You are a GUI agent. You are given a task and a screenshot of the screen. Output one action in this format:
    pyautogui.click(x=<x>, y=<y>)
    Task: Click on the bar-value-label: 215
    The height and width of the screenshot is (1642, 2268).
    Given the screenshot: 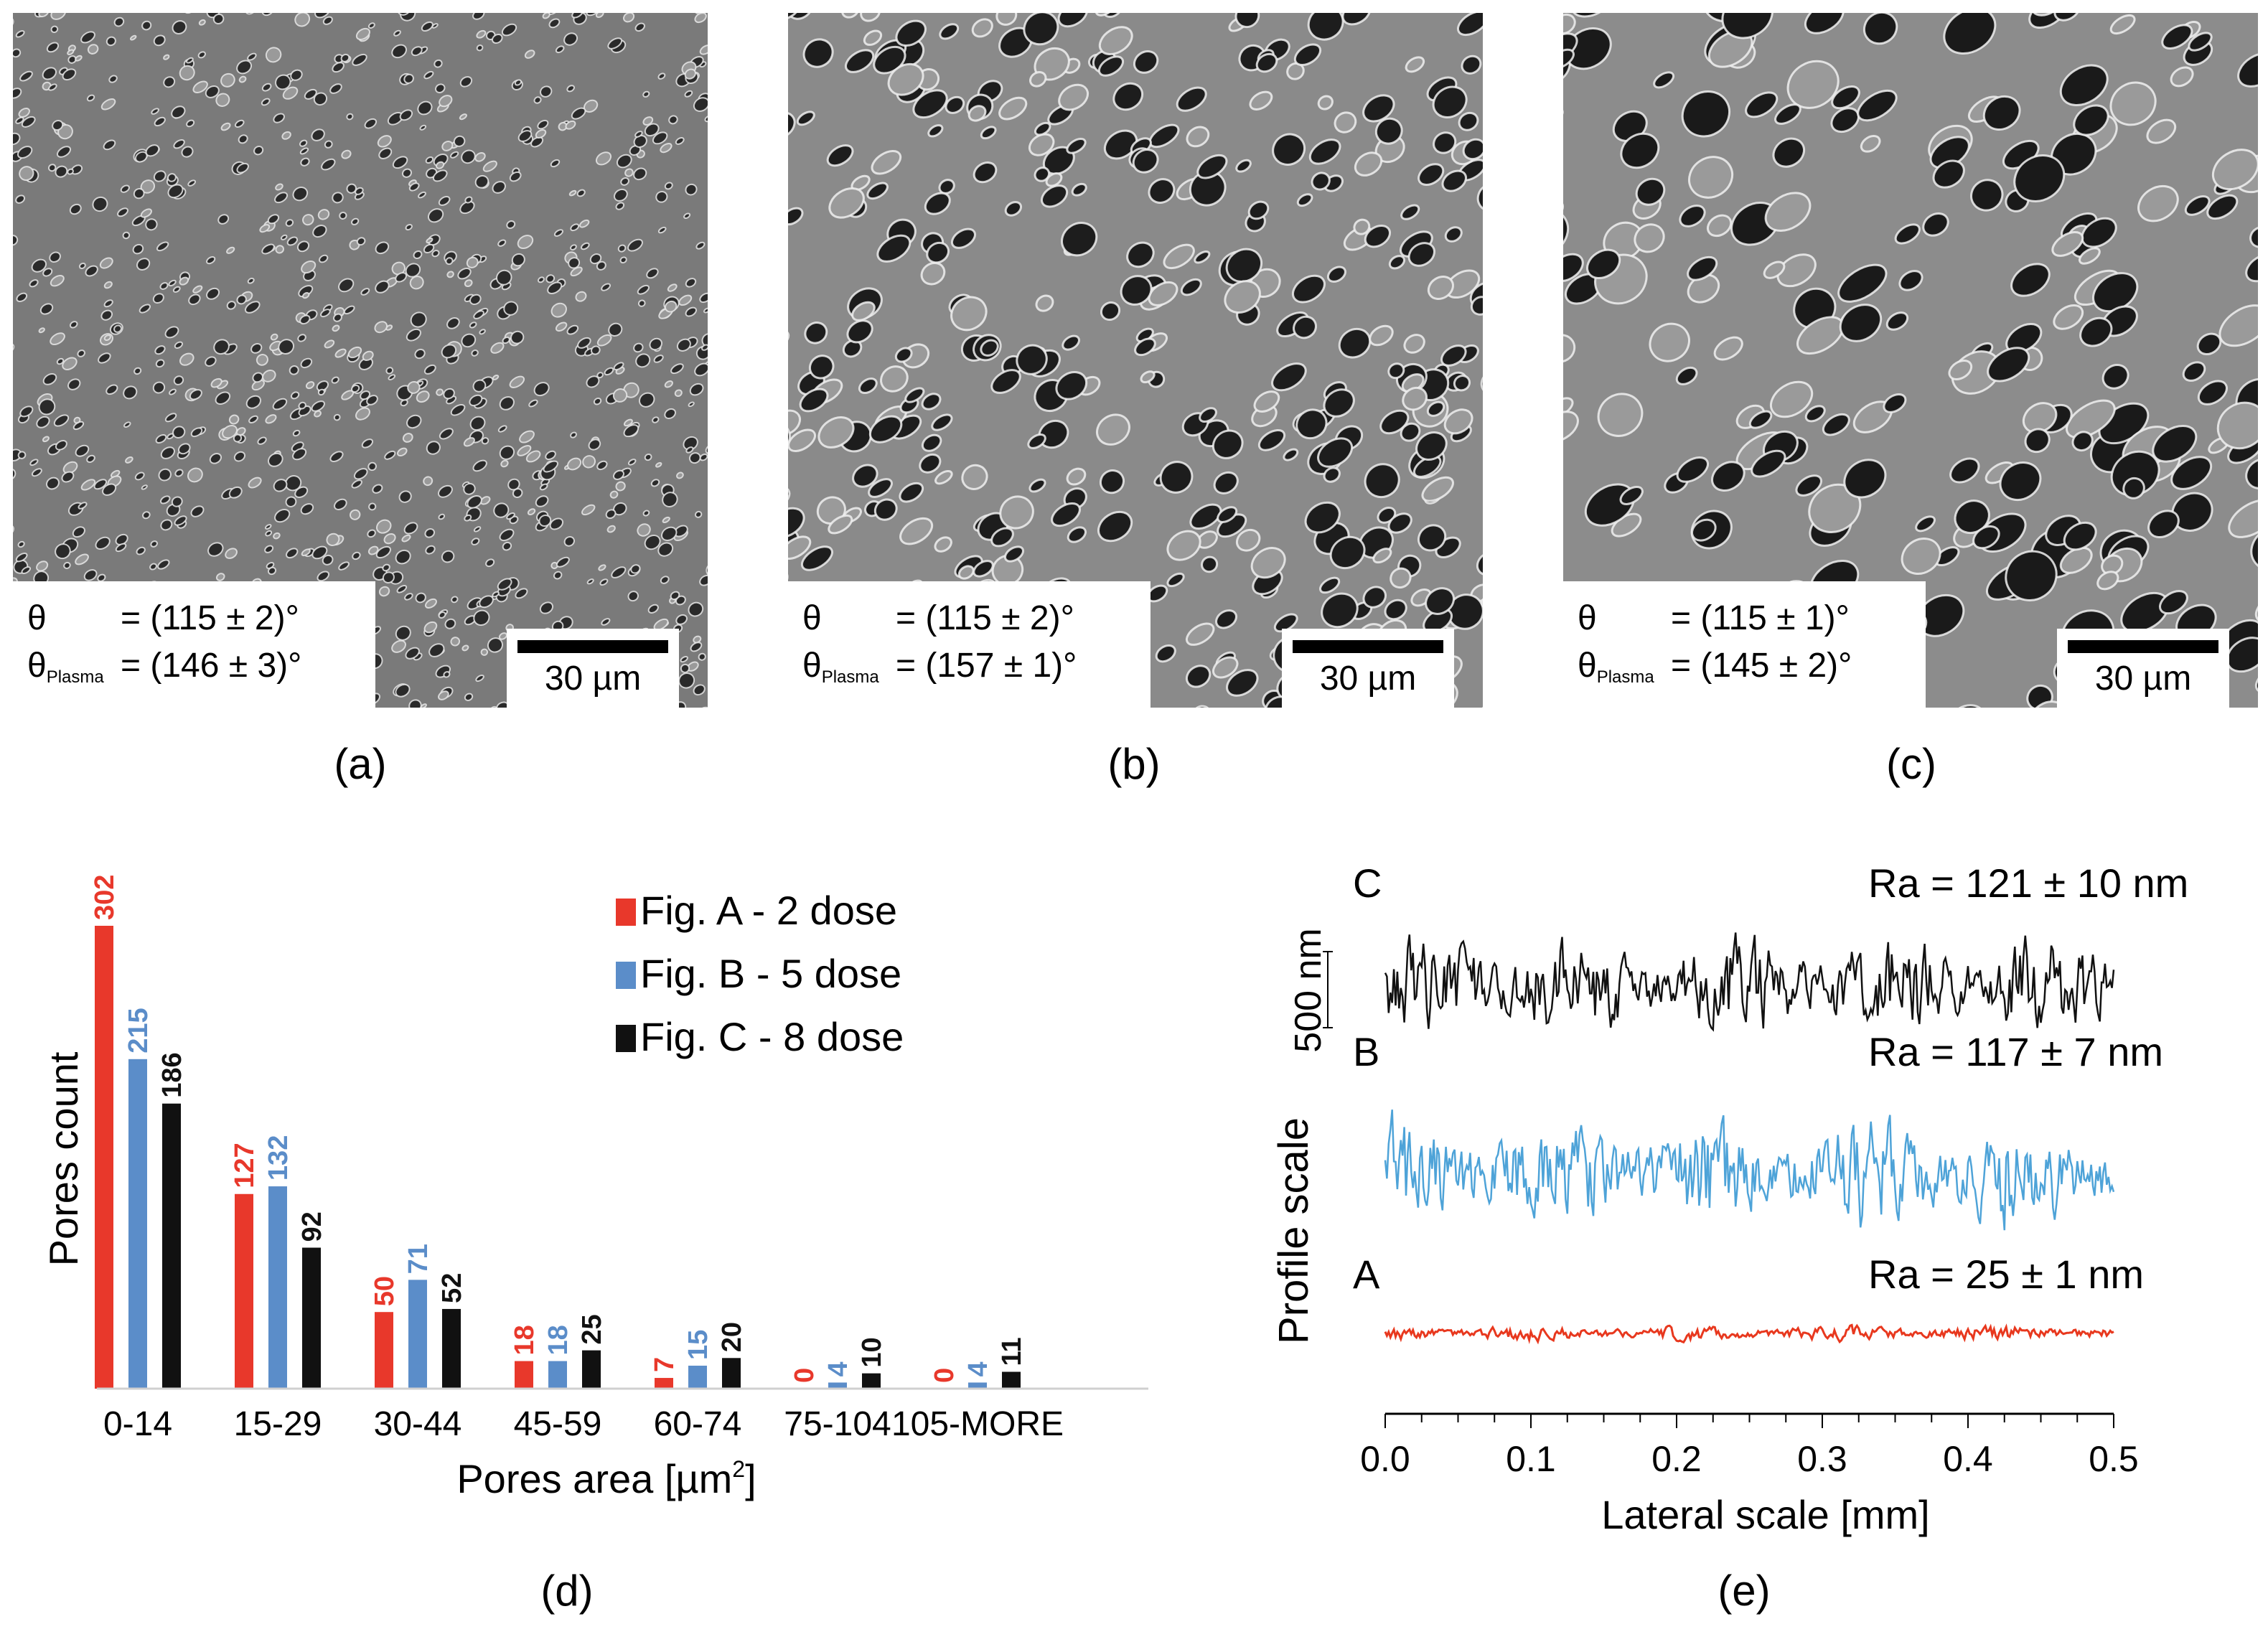 What is the action you would take?
    pyautogui.click(x=138, y=1030)
    